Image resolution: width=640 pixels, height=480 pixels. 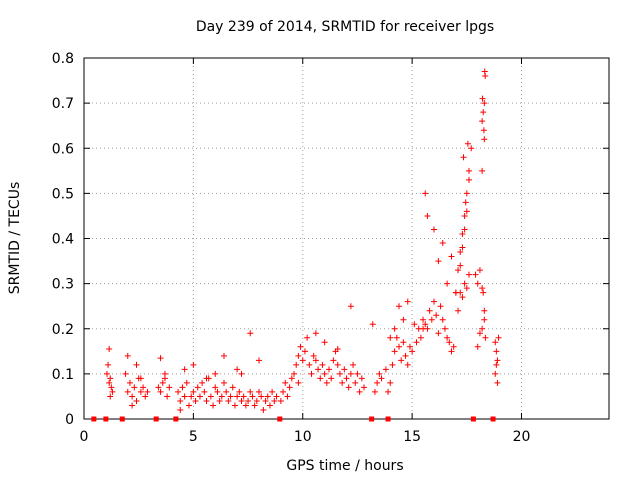 I want to click on y-tick-label: 0.2, so click(x=63, y=330).